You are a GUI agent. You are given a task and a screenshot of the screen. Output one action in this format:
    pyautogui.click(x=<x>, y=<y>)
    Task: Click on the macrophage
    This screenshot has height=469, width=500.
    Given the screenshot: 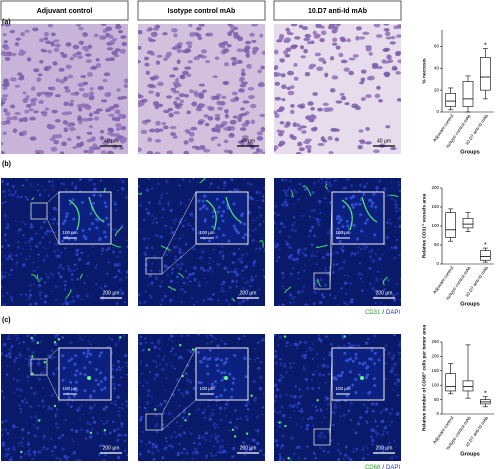 What is the action you would take?
    pyautogui.click(x=149, y=349)
    